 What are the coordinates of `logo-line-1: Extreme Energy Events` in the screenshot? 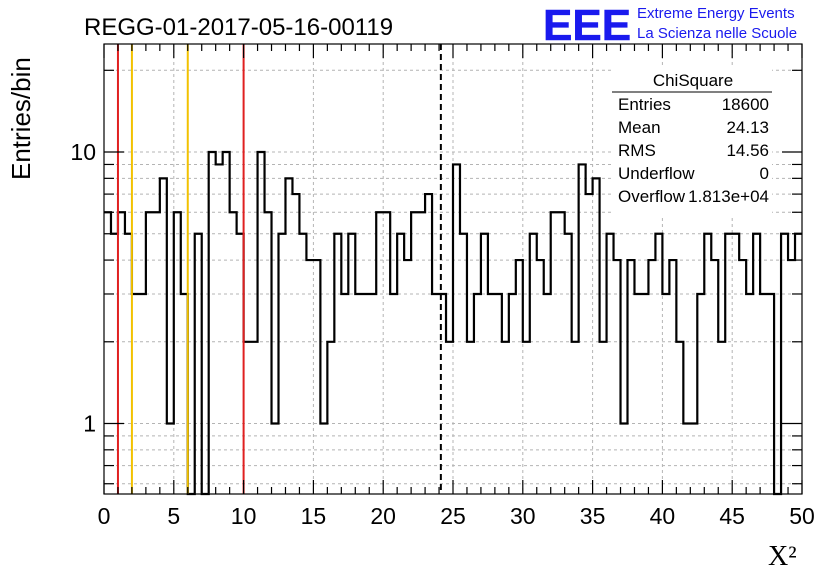 It's located at (716, 13).